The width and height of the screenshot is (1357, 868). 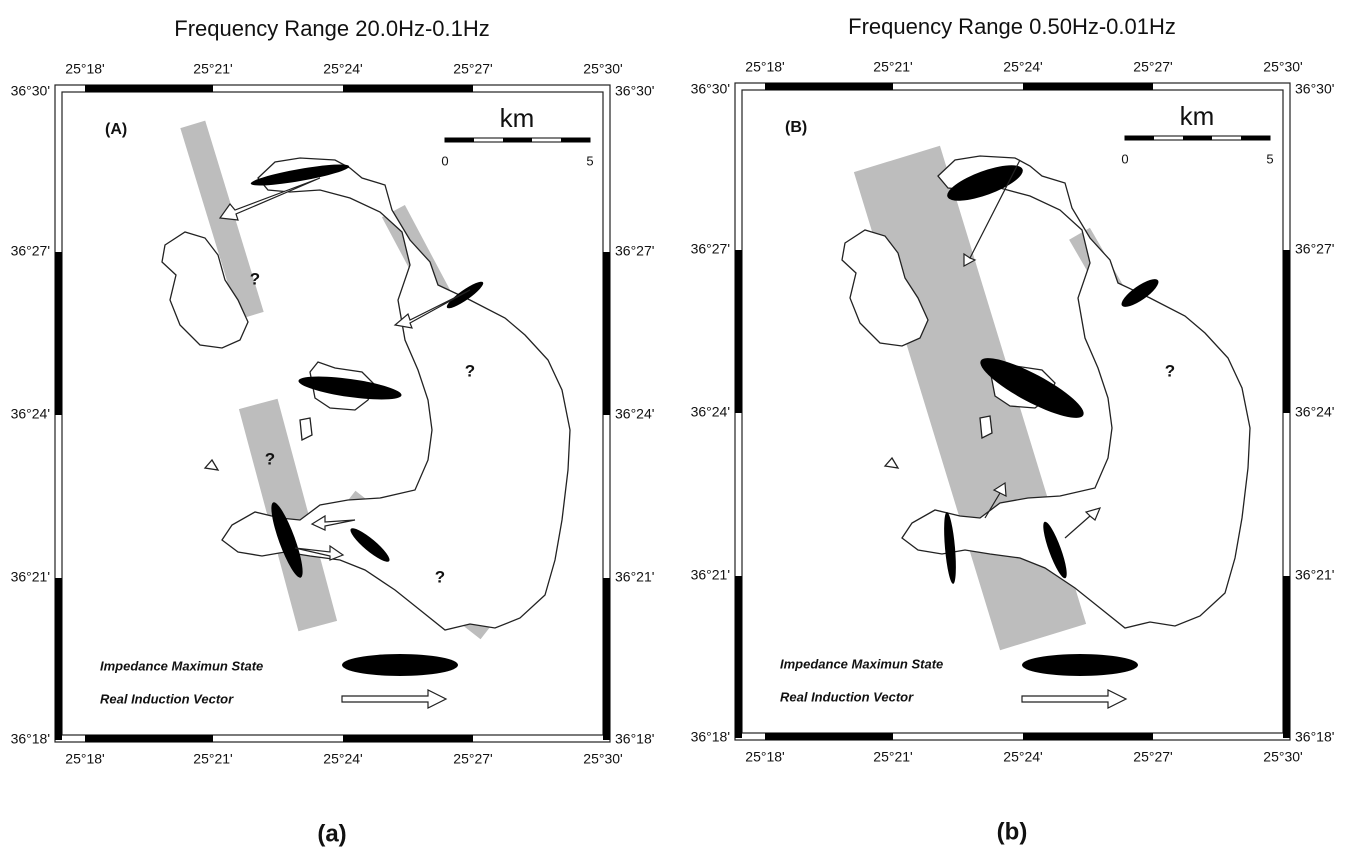 I want to click on panel-label: (B), so click(x=796, y=127).